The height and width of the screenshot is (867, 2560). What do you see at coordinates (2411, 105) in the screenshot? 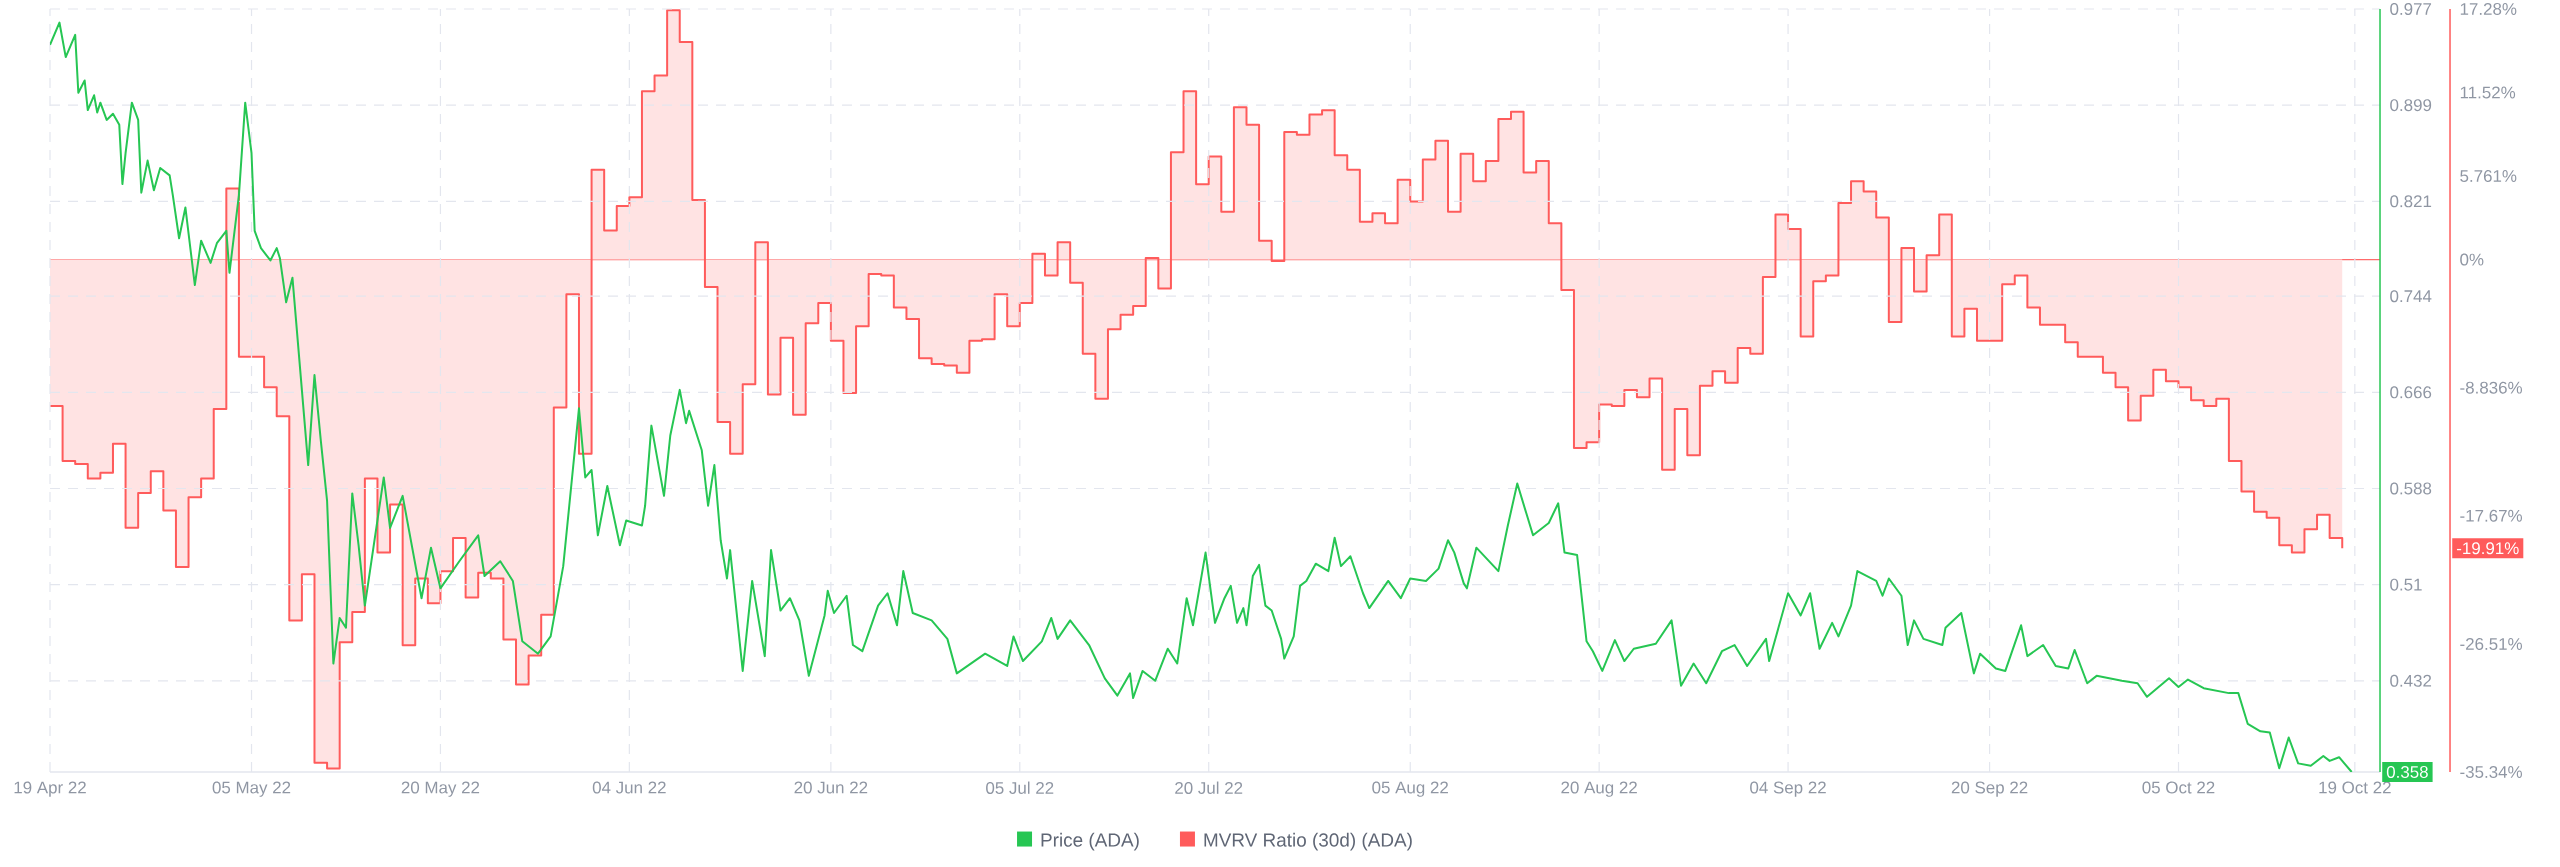
I see `y-tick-label: 0.899` at bounding box center [2411, 105].